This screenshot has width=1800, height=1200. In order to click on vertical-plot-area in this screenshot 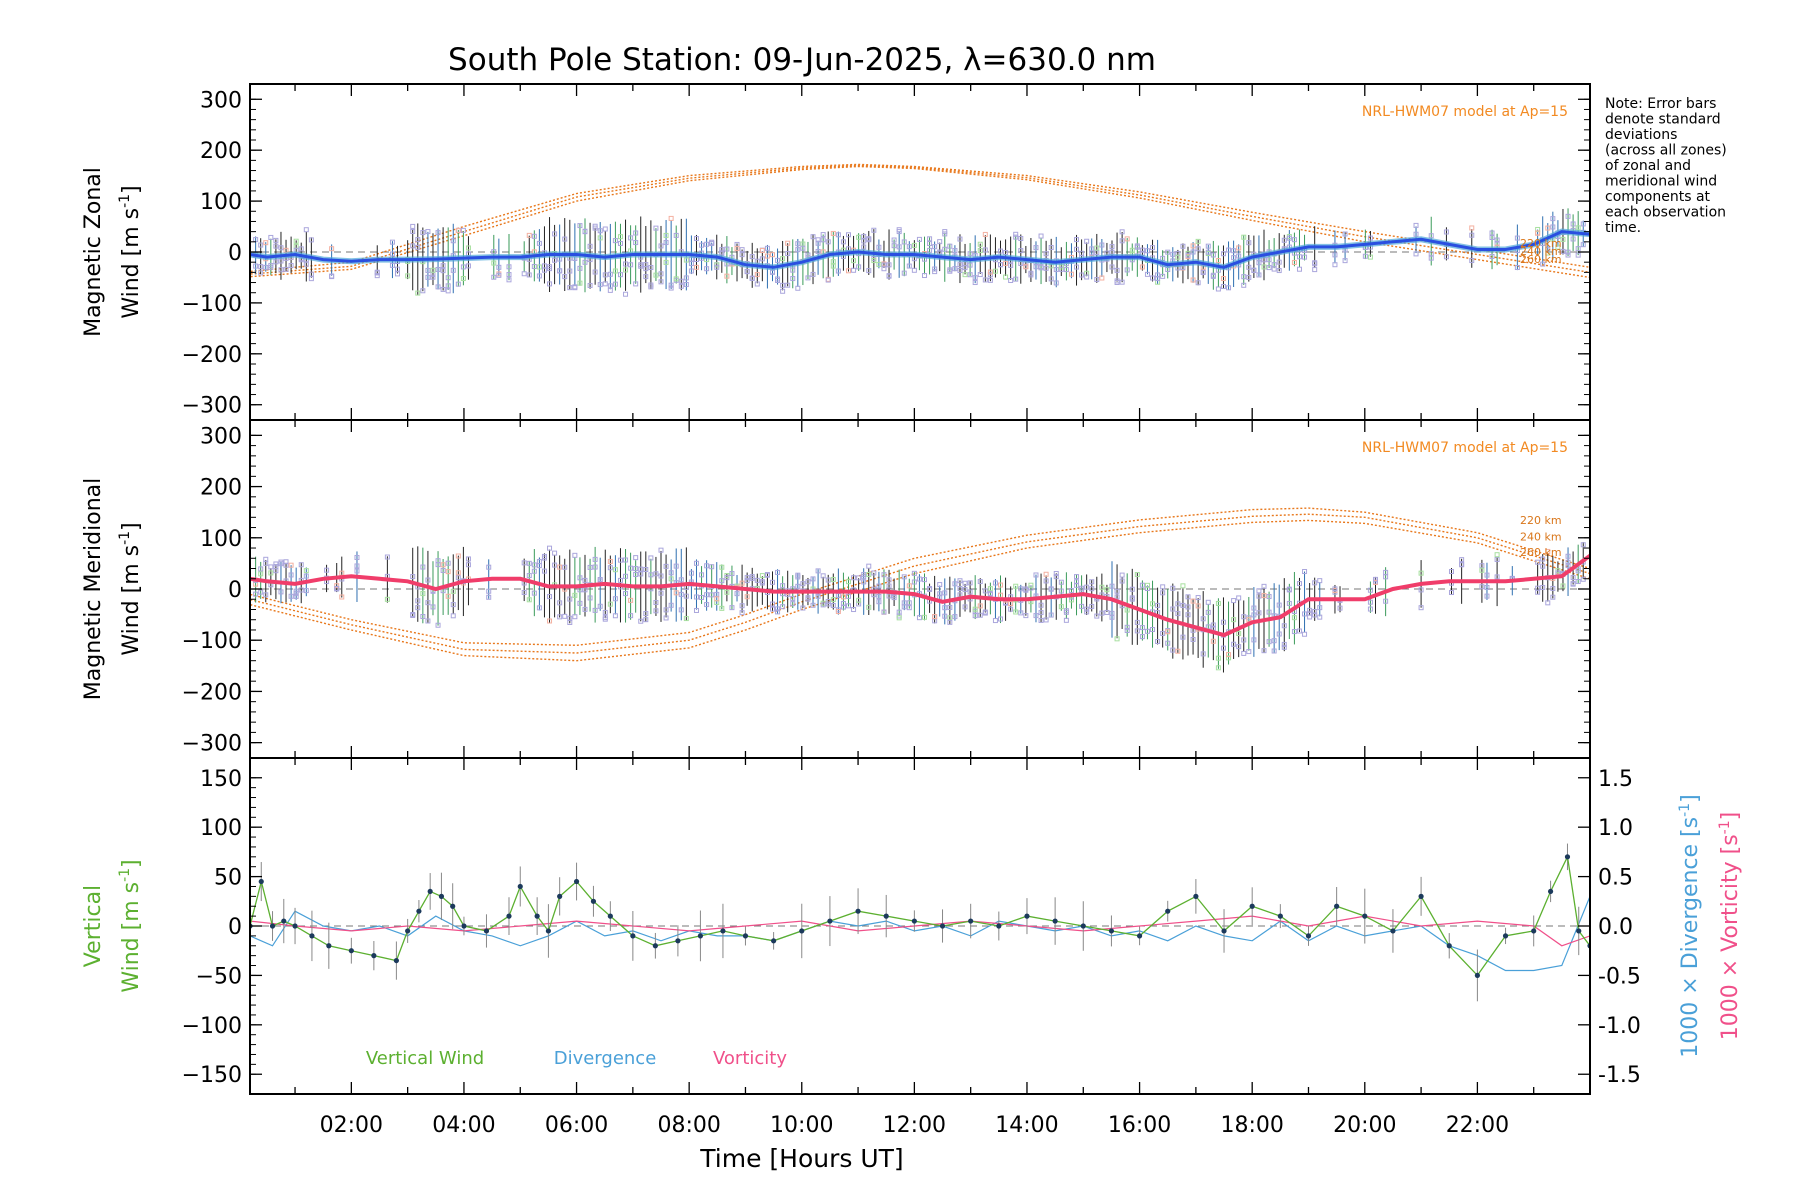, I will do `click(920, 922)`.